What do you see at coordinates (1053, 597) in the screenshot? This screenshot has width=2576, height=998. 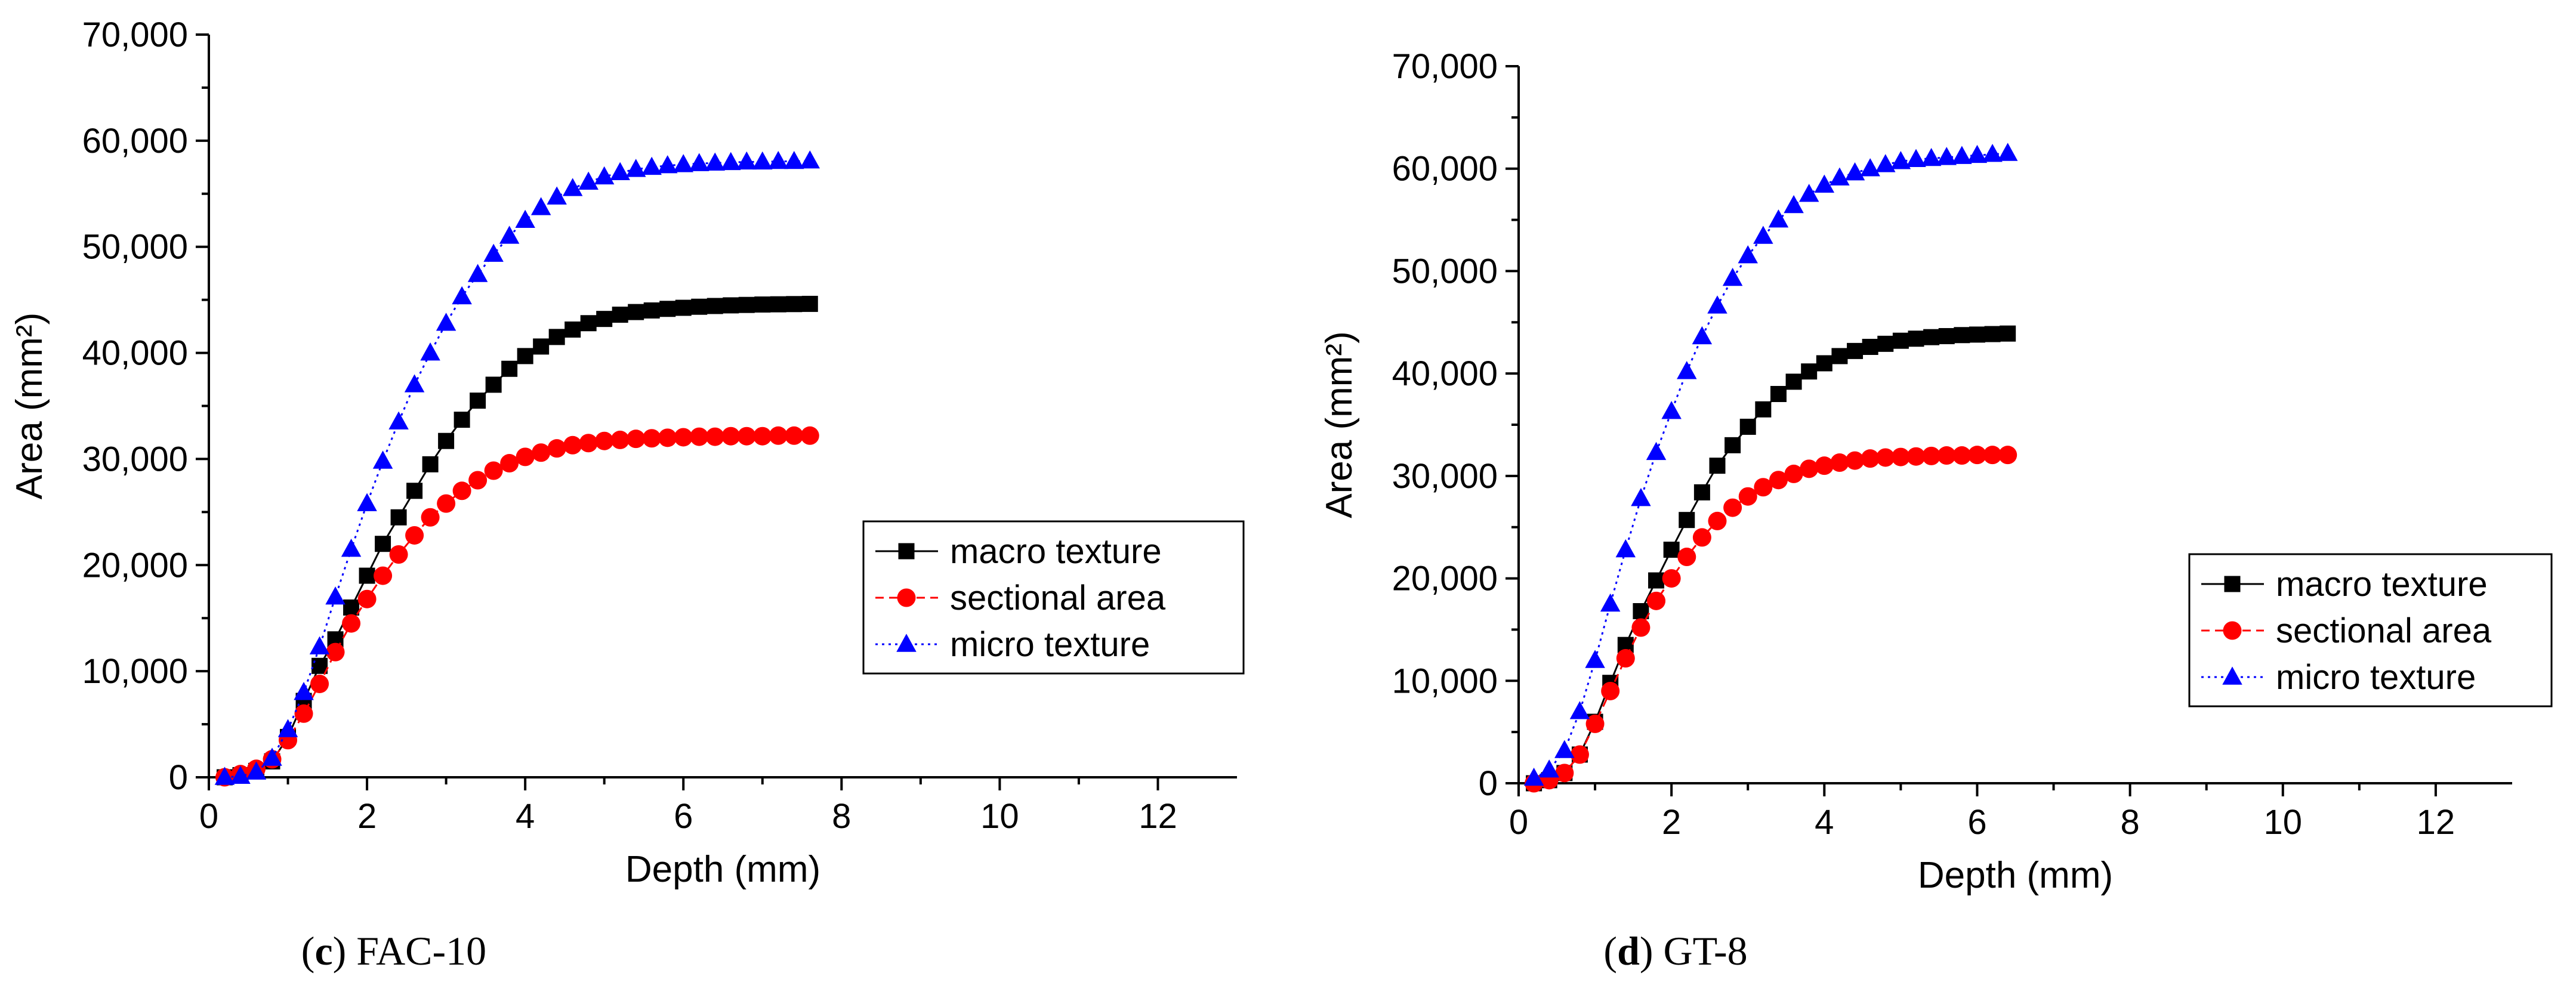 I see `legend-box` at bounding box center [1053, 597].